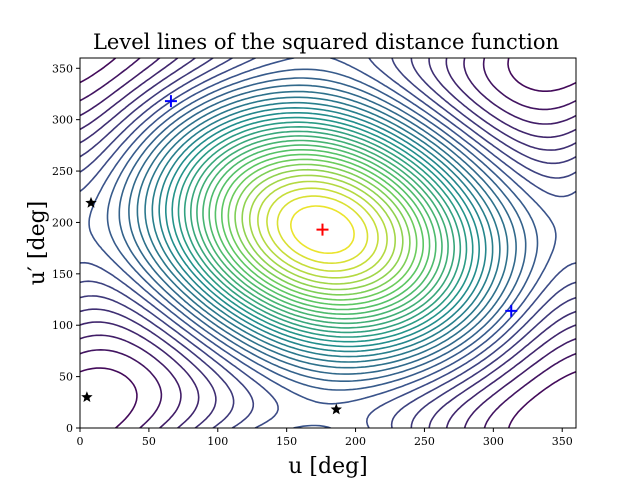 The height and width of the screenshot is (480, 640). I want to click on x-axis-ticks: 0 50 100 150 200 250 300 350, so click(325, 438).